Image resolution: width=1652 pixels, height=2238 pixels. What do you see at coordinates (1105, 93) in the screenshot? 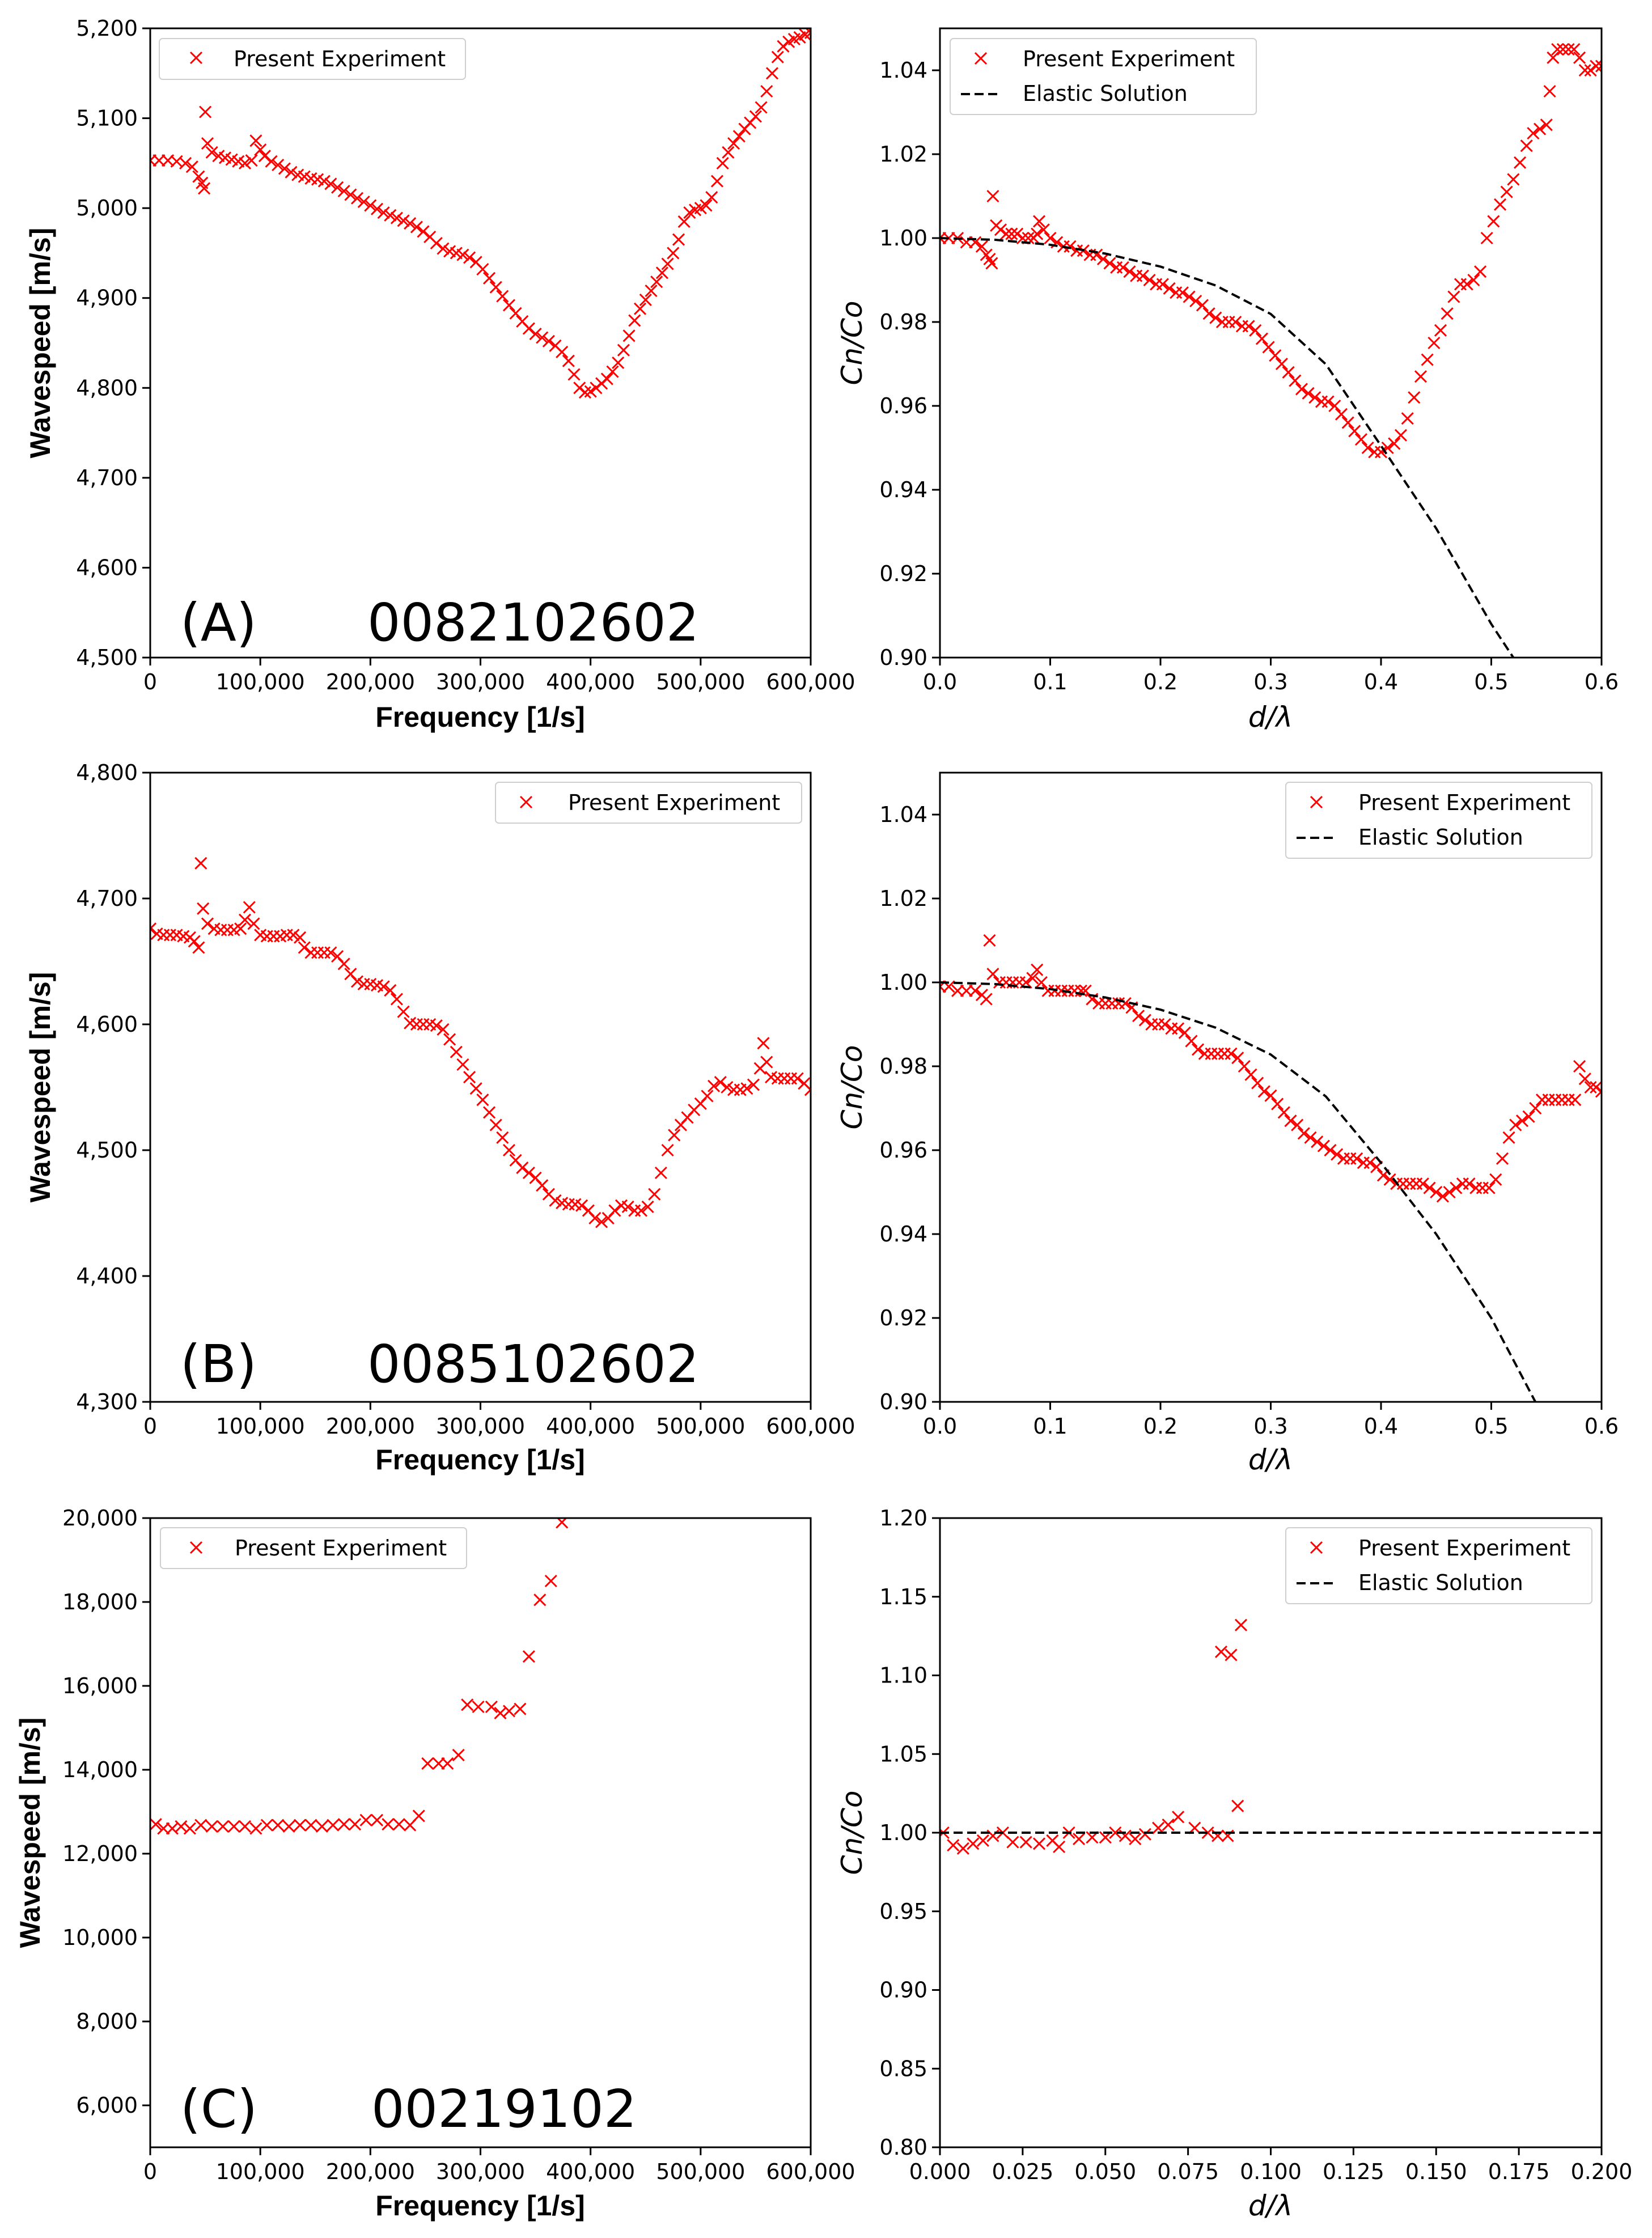
I see `legend-label-elastic-solution: Elastic Solution` at bounding box center [1105, 93].